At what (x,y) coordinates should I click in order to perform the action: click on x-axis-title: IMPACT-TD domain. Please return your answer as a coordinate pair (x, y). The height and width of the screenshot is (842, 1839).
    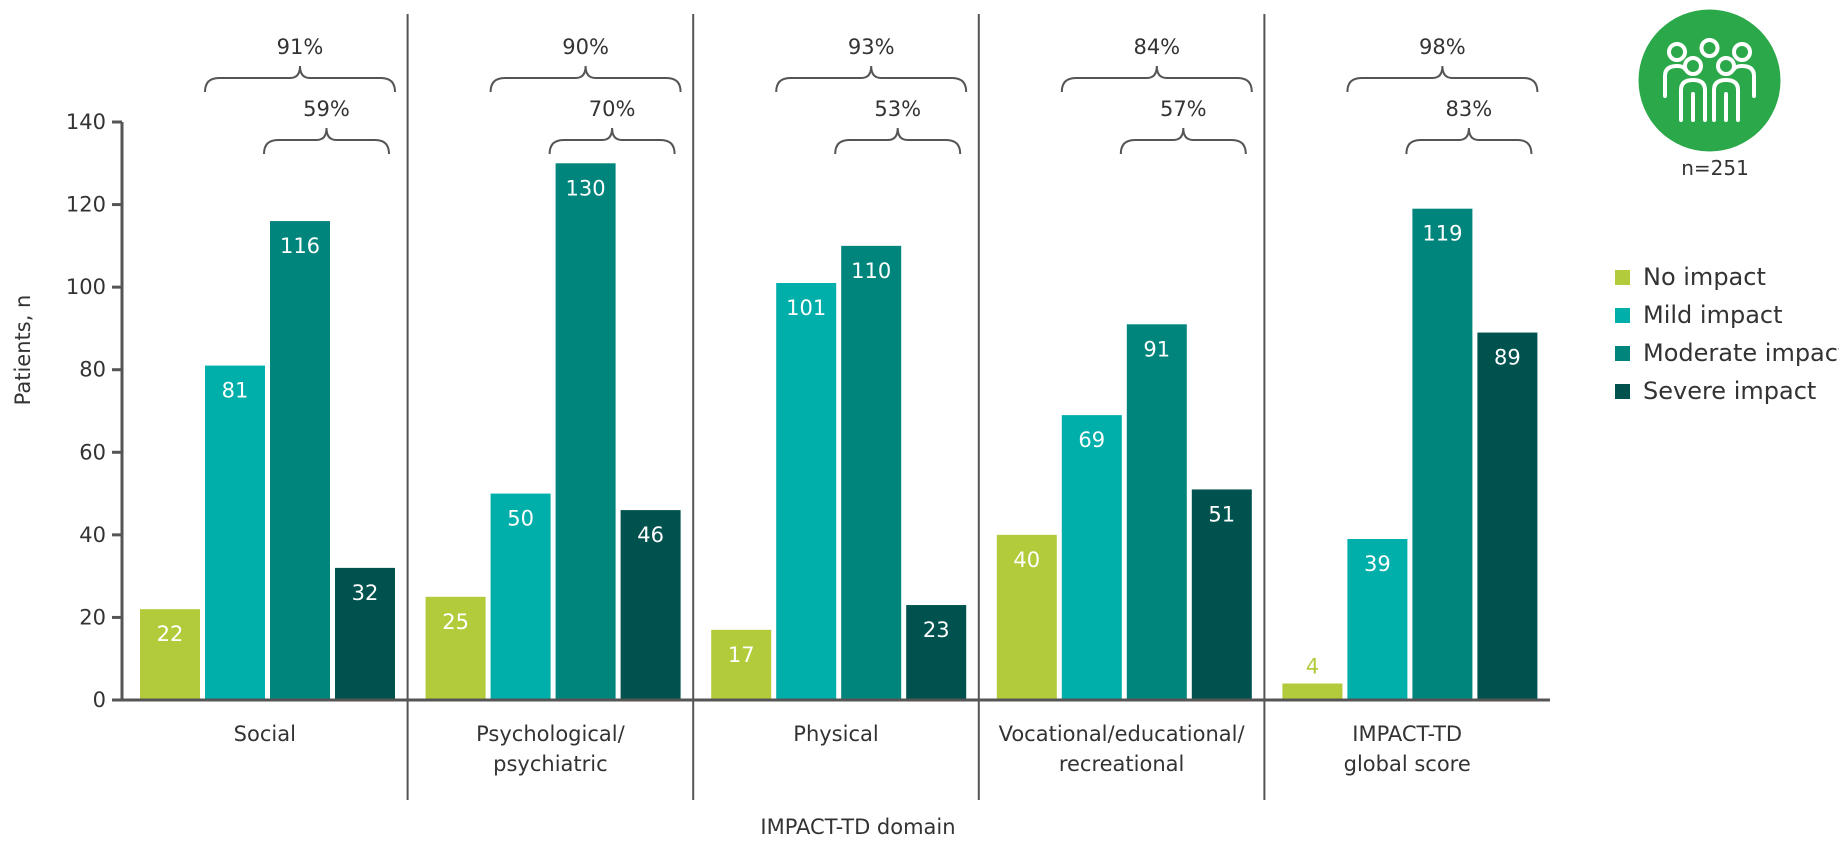
    Looking at the image, I should click on (857, 827).